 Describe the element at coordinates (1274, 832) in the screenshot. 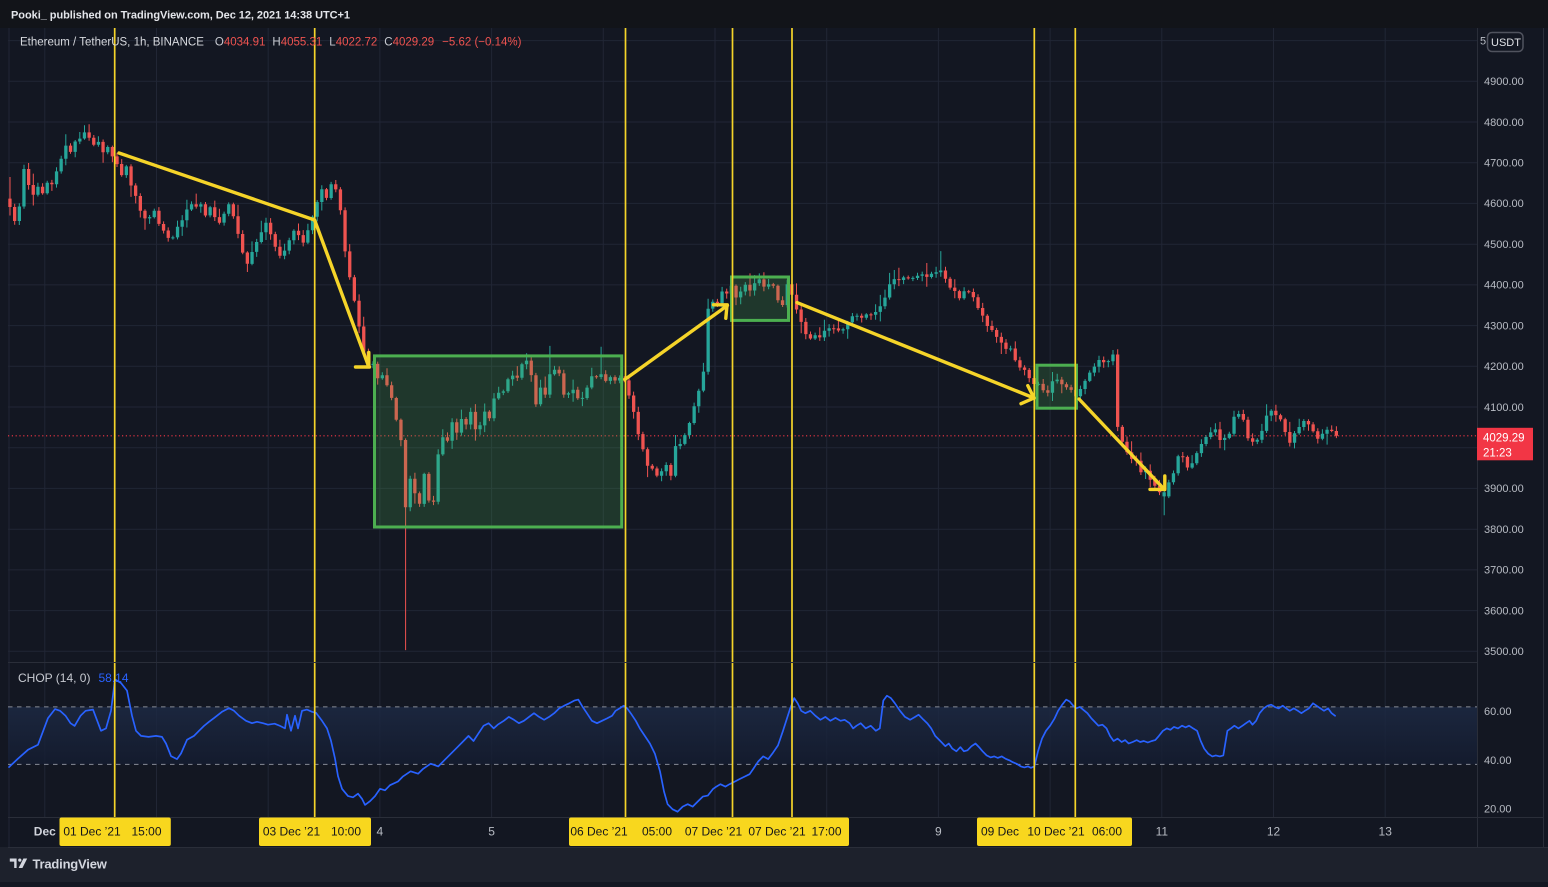

I see `svg-text: 12` at that location.